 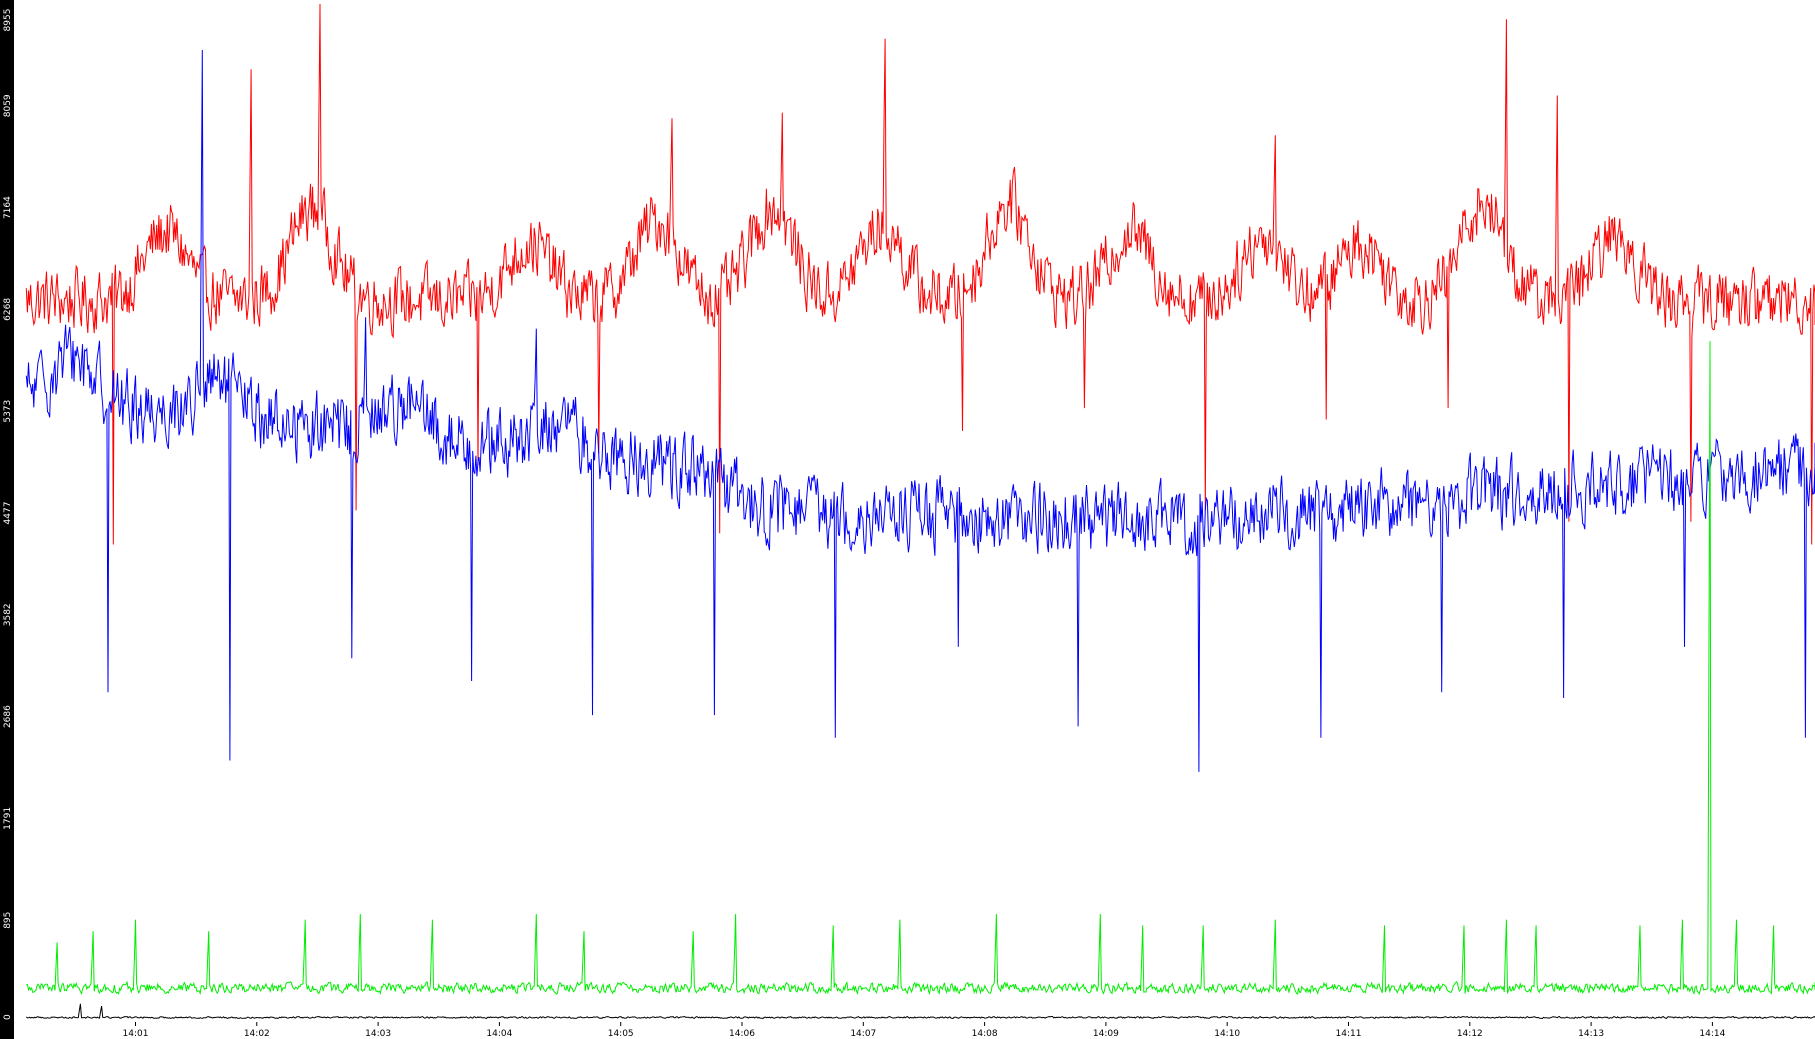 What do you see at coordinates (8, 716) in the screenshot?
I see `y-tick-label: 2686` at bounding box center [8, 716].